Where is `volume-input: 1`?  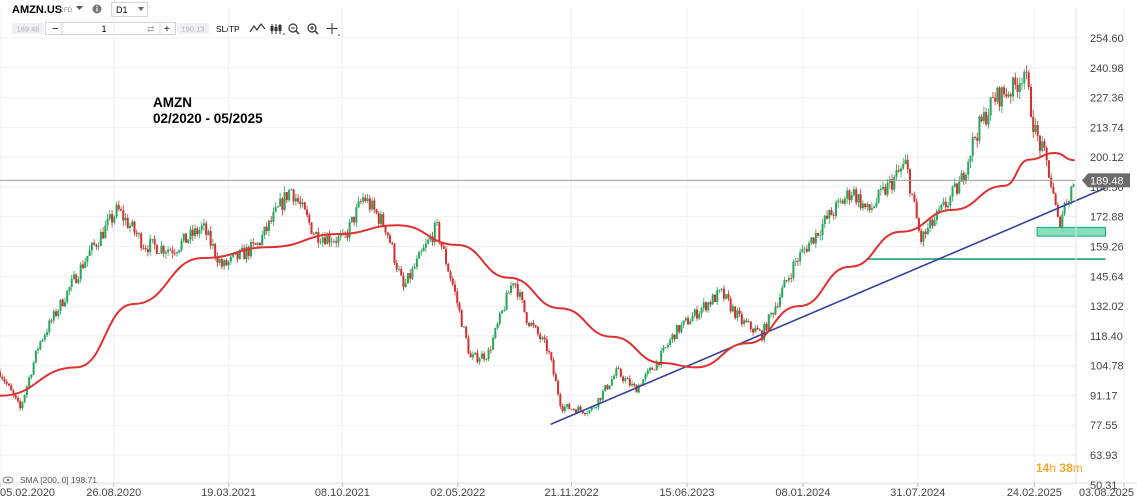
volume-input: 1 is located at coordinates (103, 29).